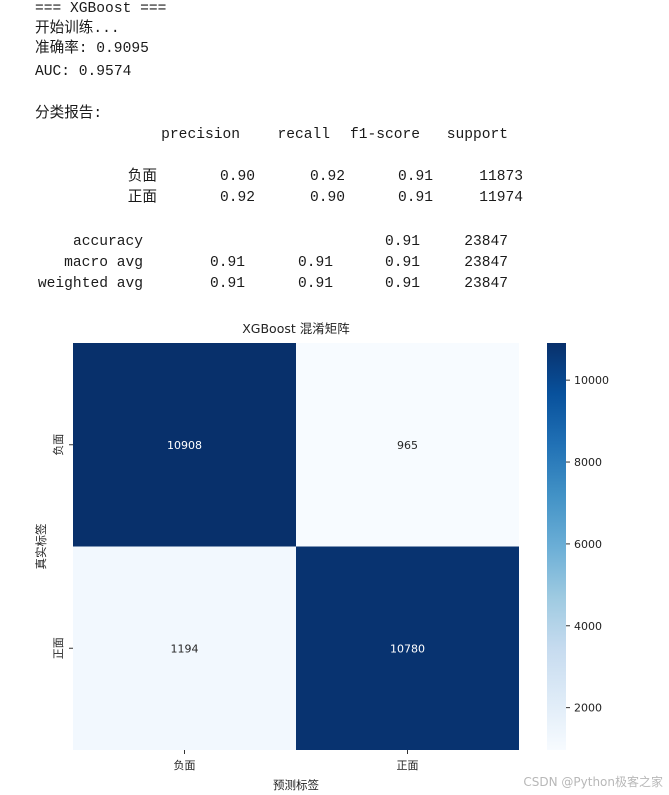  Describe the element at coordinates (58, 648) in the screenshot. I see `y-tick-label: 正面` at that location.